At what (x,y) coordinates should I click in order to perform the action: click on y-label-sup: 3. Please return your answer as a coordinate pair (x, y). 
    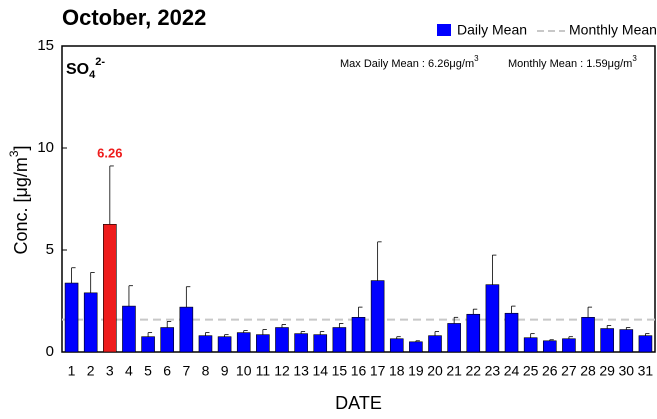
    Looking at the image, I should click on (14, 153).